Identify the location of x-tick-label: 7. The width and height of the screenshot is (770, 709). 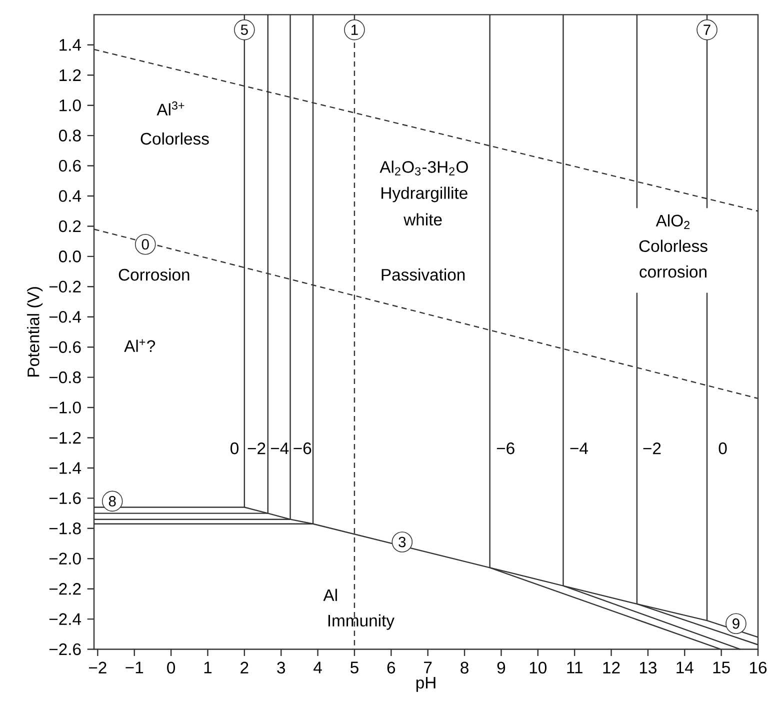
(428, 668).